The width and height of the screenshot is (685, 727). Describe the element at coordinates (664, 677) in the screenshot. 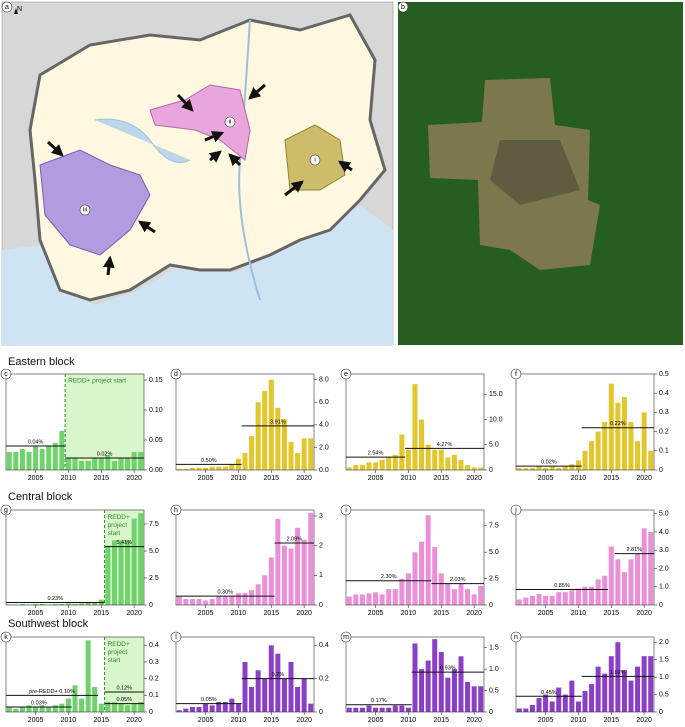

I see `y-tick-label: 1.0` at that location.